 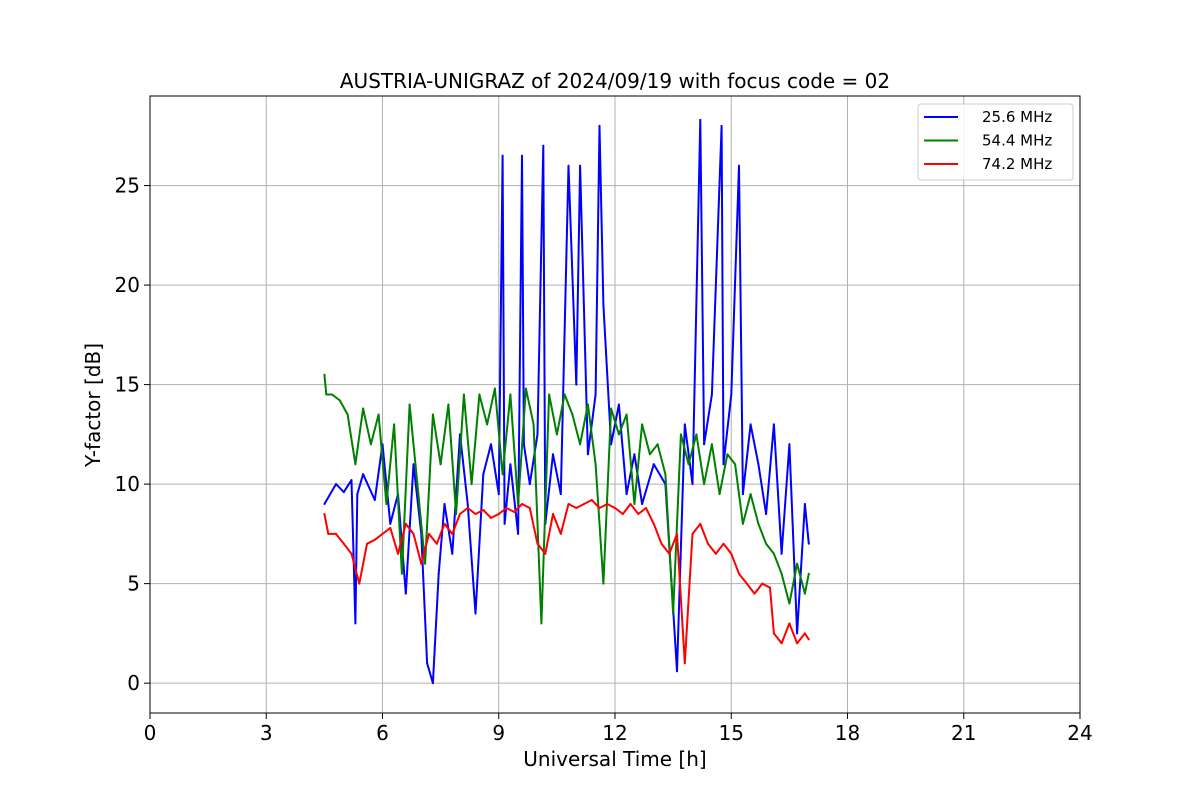 What do you see at coordinates (1017, 164) in the screenshot?
I see `legend-label: 74.2 MHz` at bounding box center [1017, 164].